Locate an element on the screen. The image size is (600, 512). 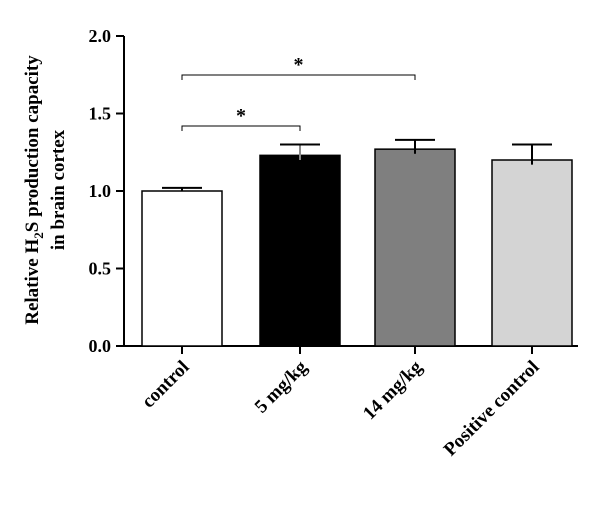
y-axis-label-subscript: 2 is located at coordinates (38, 235).